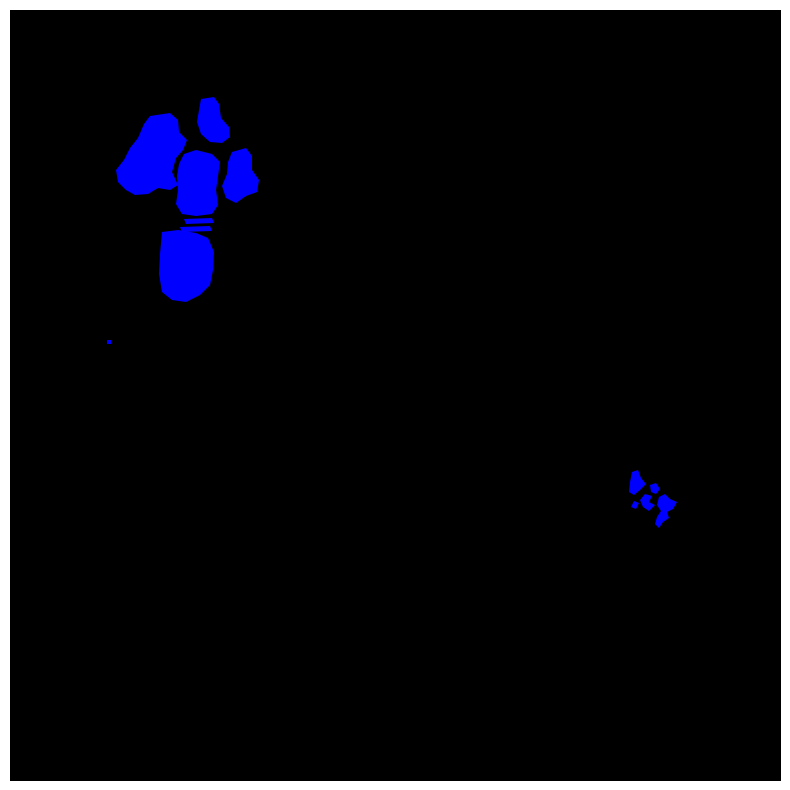 The image size is (790, 790). I want to click on region-left-speck, so click(109, 342).